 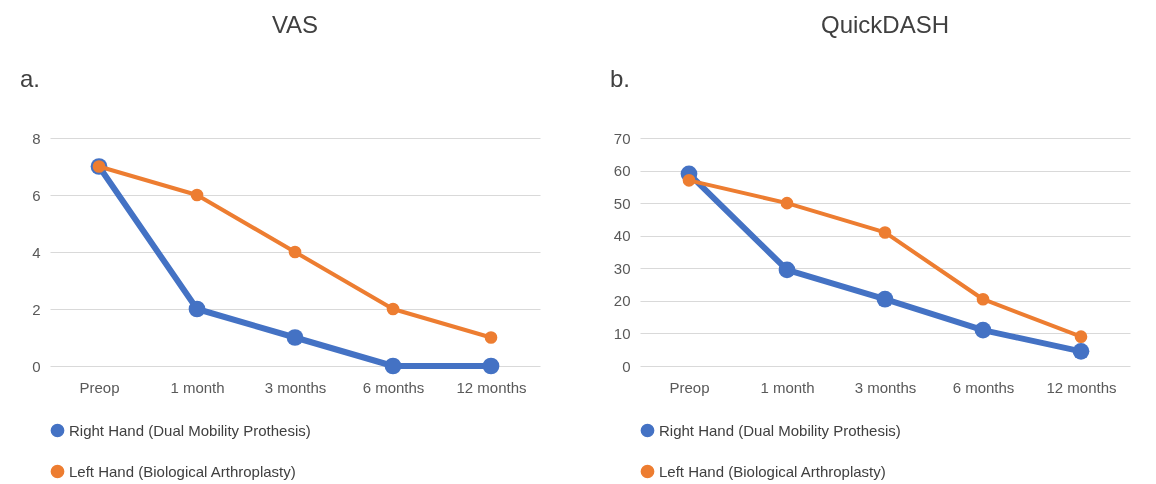 What do you see at coordinates (622, 333) in the screenshot?
I see `y-tick-label: 10` at bounding box center [622, 333].